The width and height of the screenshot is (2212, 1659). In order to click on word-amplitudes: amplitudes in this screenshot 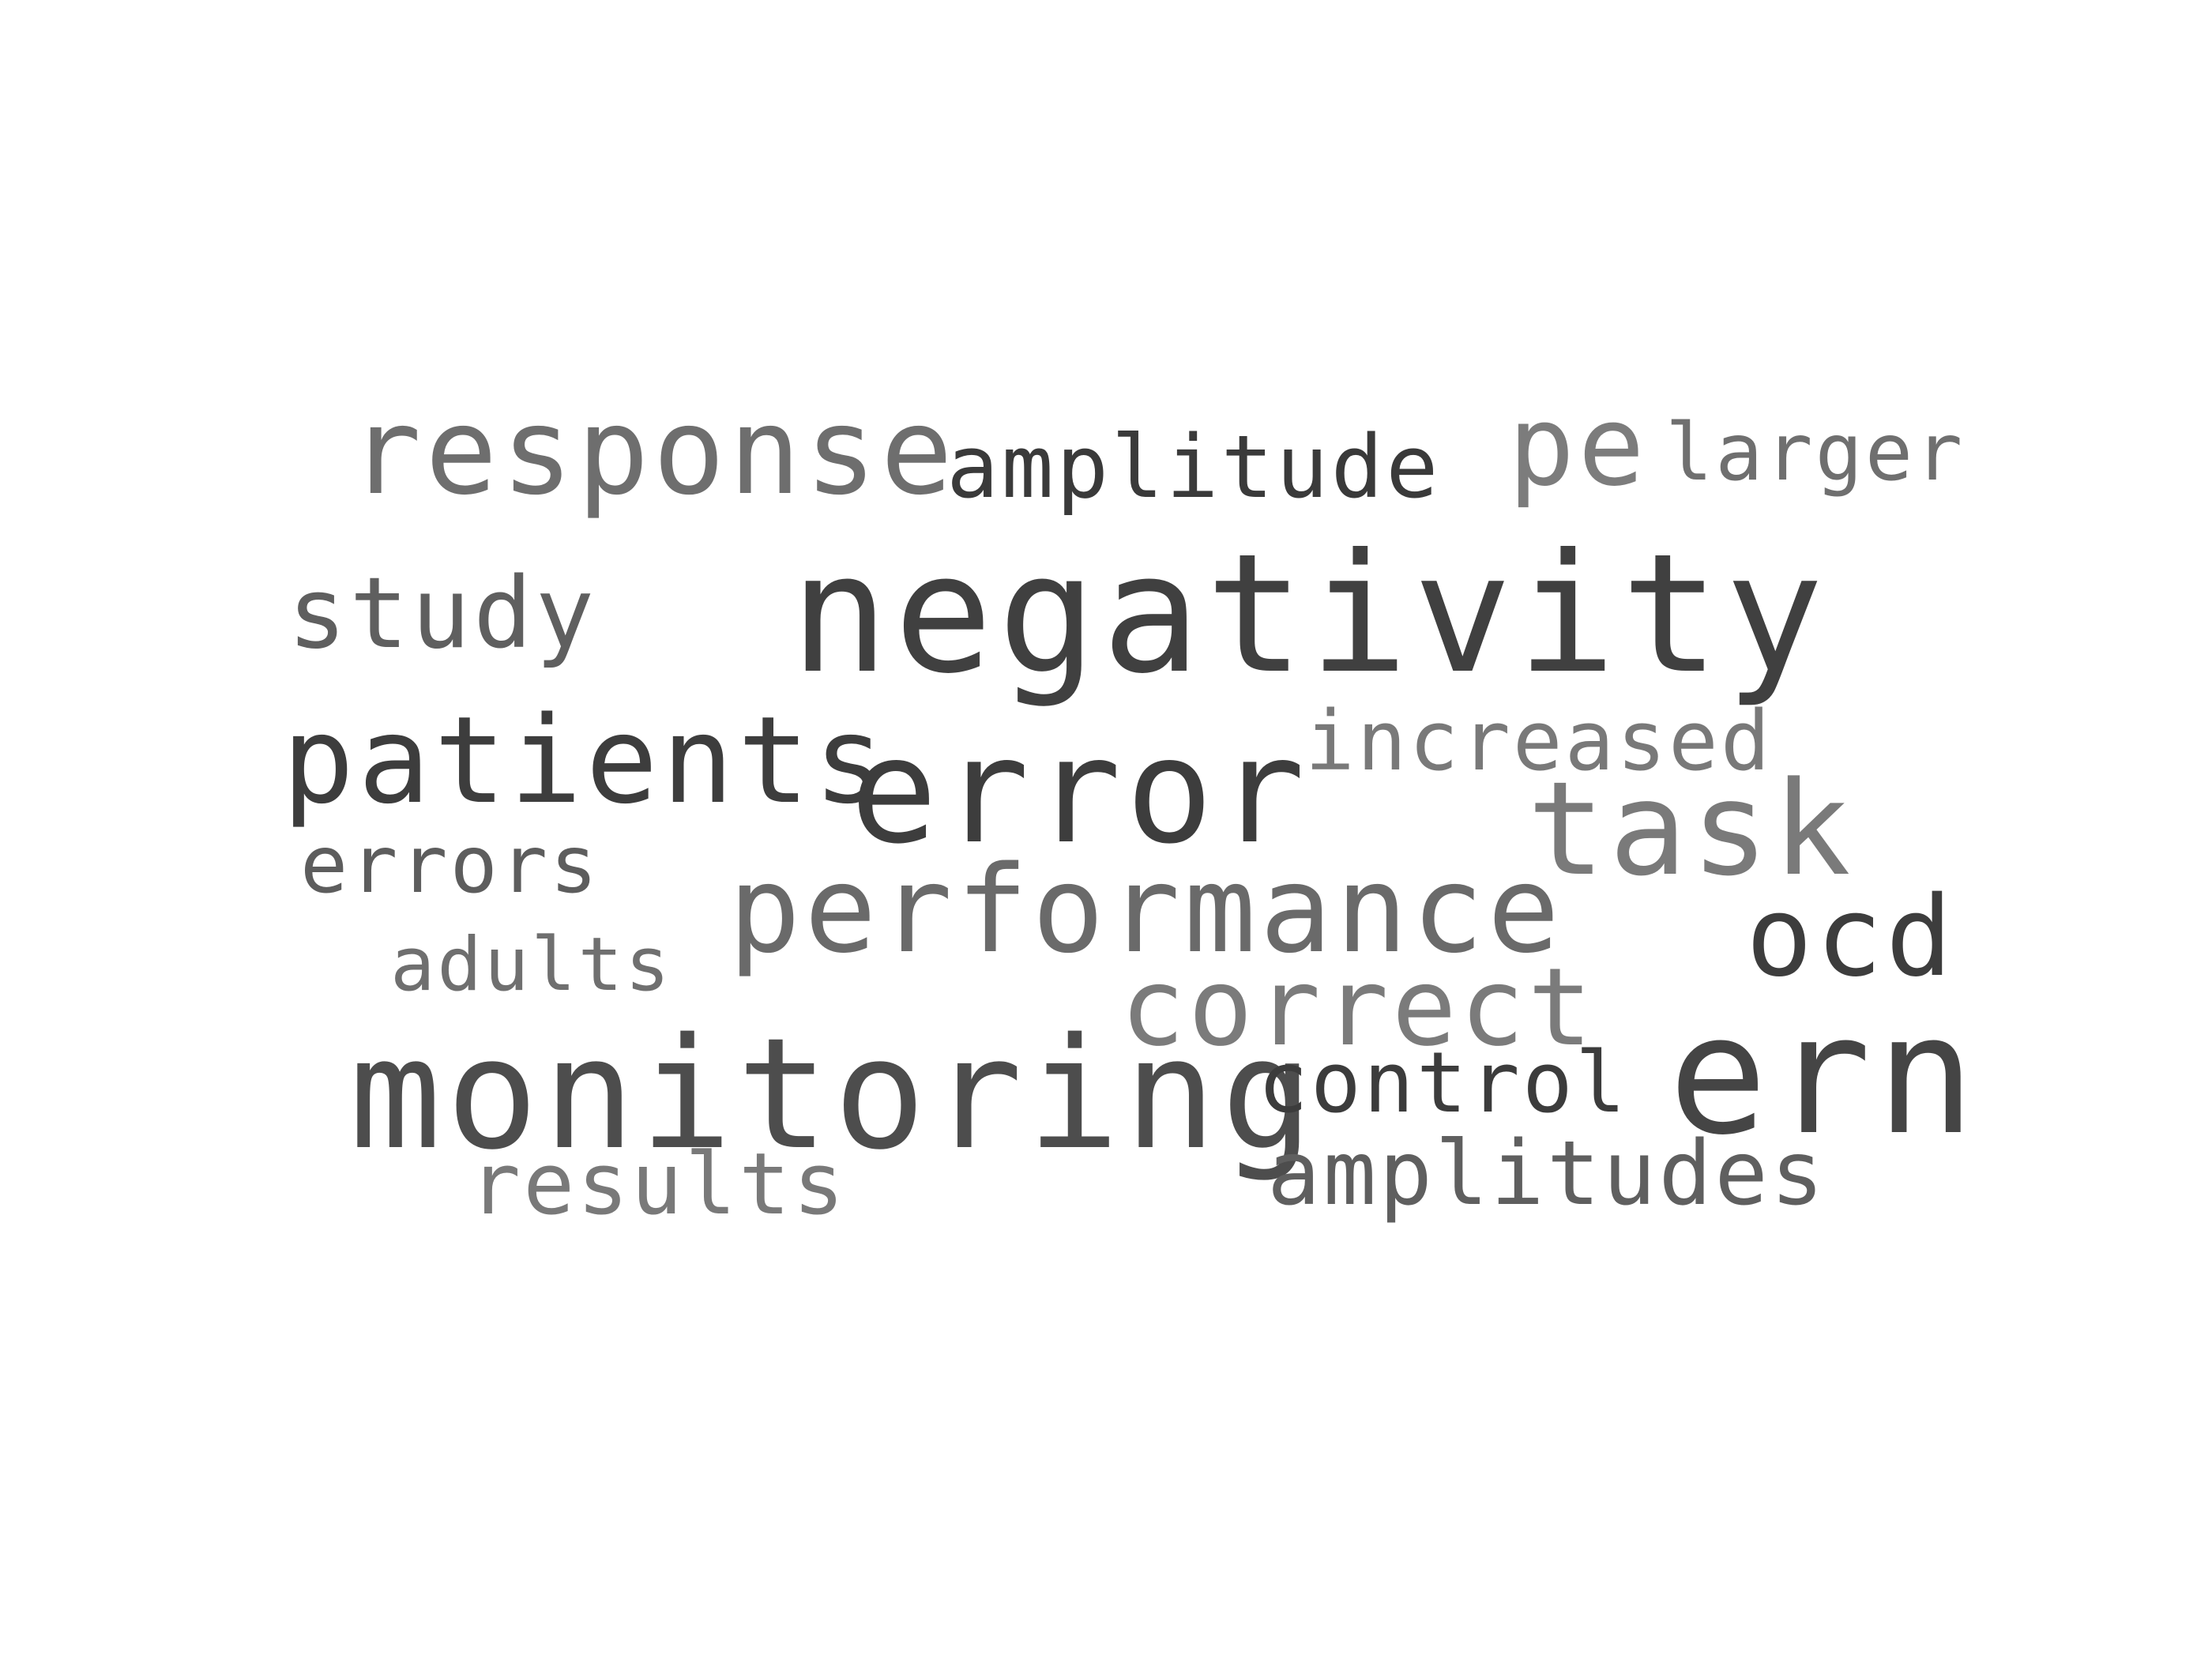, I will do `click(1546, 1174)`.